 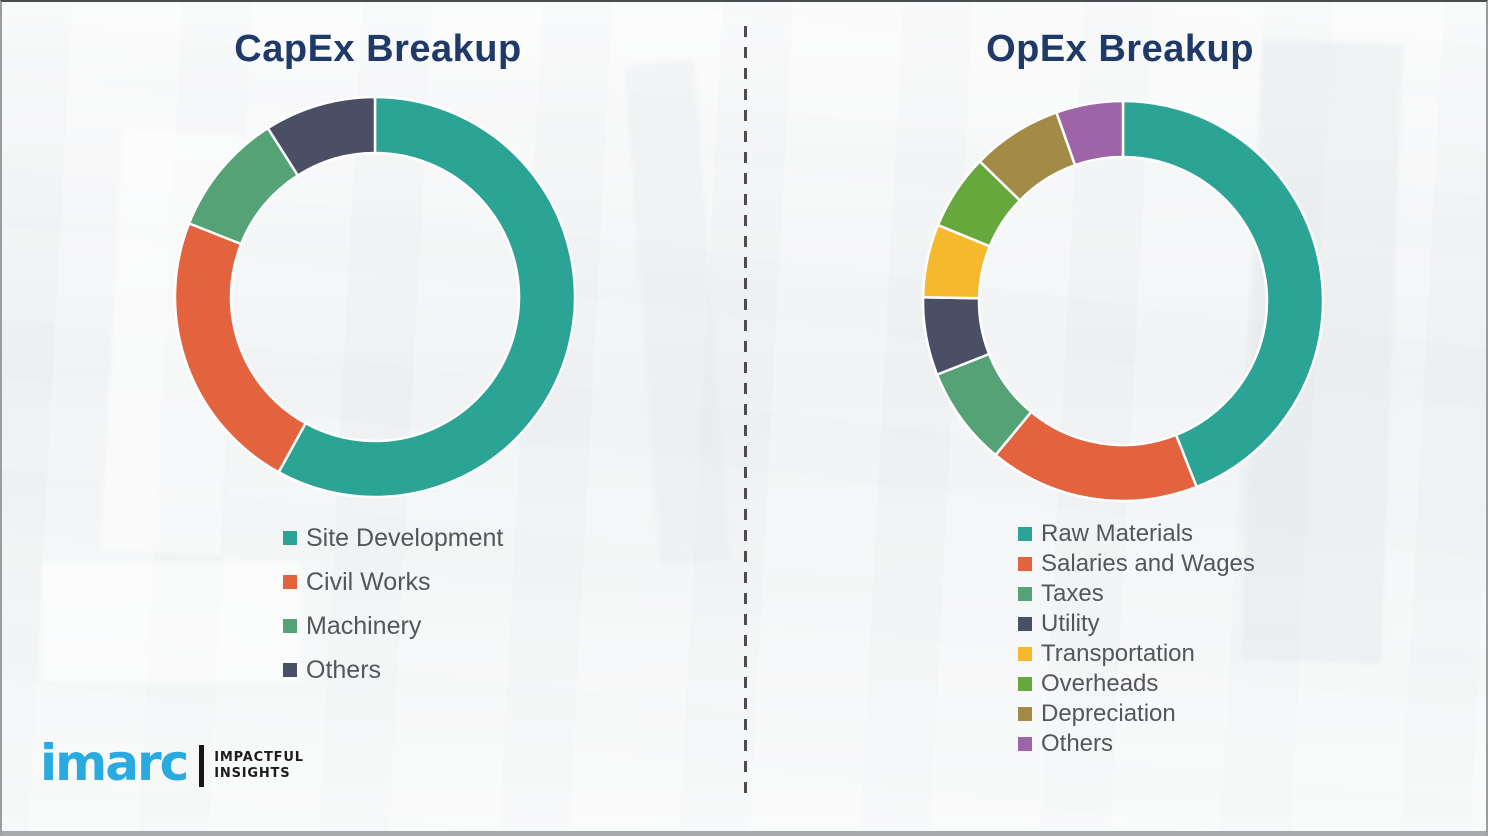 I want to click on legend-item-overheads: Overheads, so click(x=1136, y=684).